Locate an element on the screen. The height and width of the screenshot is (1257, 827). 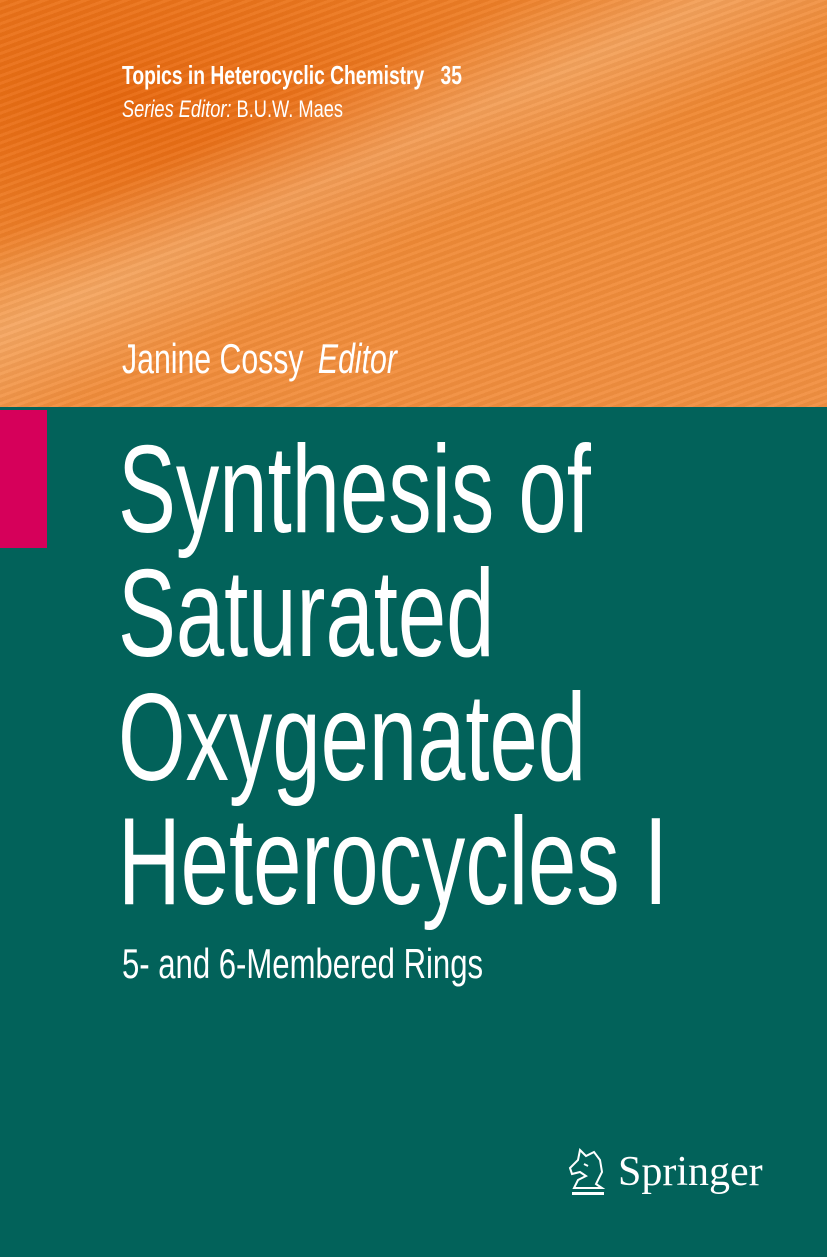
springer-horse-logo-icon is located at coordinates (587, 1171).